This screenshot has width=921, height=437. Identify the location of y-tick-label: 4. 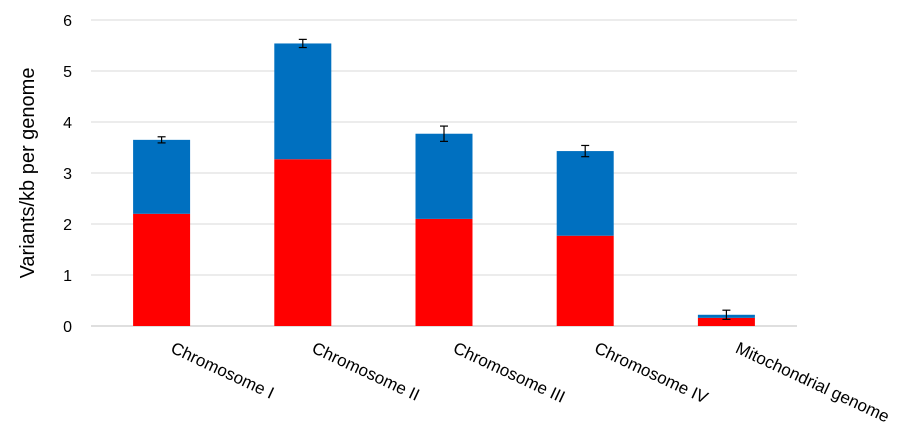
(67, 123).